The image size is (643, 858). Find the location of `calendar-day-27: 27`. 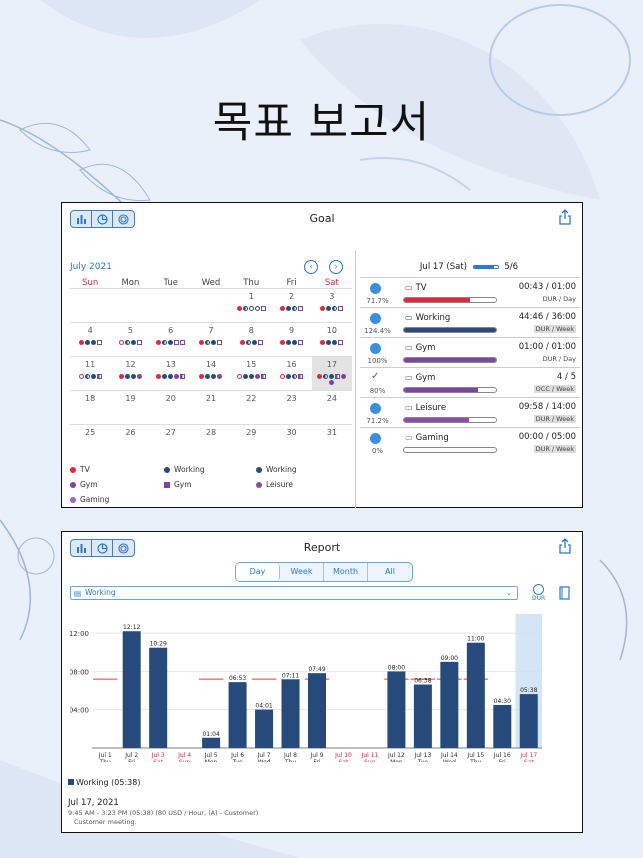

calendar-day-27: 27 is located at coordinates (171, 441).